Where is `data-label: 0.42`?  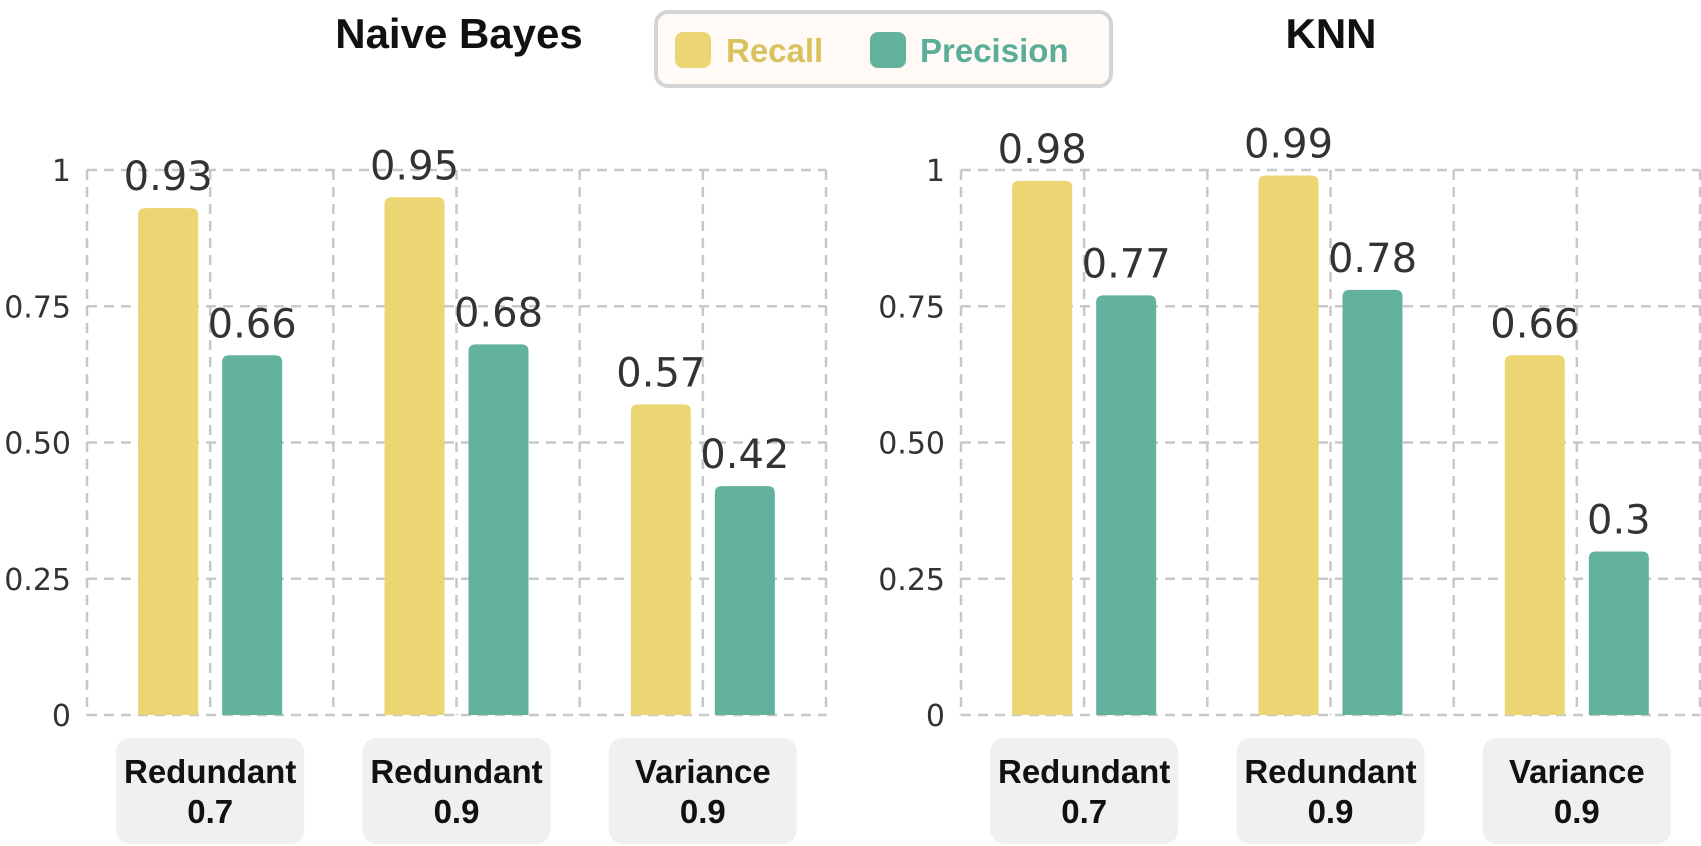 data-label: 0.42 is located at coordinates (744, 455).